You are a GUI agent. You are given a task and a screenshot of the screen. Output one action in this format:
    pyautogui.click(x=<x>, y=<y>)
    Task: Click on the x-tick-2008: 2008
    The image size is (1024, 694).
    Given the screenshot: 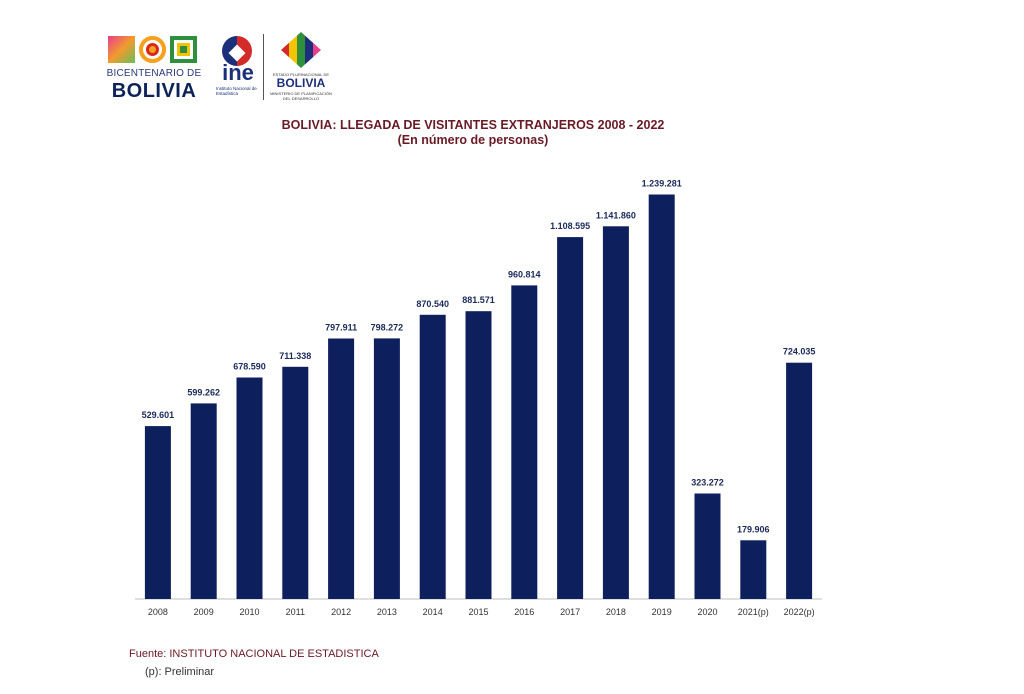 What is the action you would take?
    pyautogui.click(x=158, y=612)
    